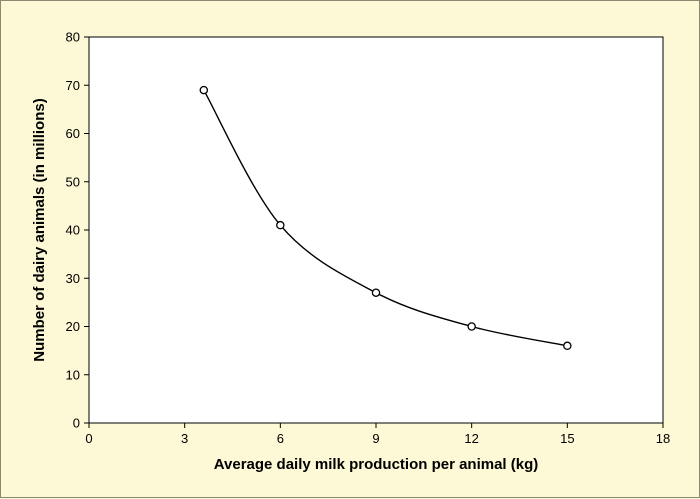 The width and height of the screenshot is (700, 499). Describe the element at coordinates (184, 438) in the screenshot. I see `x-tick-label: 3` at that location.